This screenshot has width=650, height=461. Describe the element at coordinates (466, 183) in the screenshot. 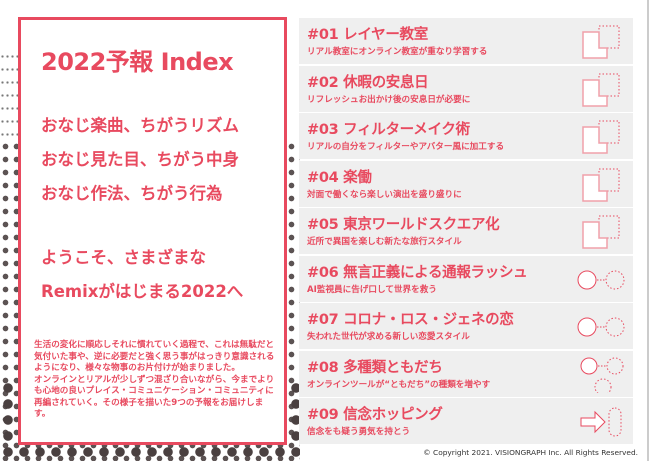

I see `forecast-item: #04 楽働対面で働くなら楽しい演出を盛り盛りに` at that location.